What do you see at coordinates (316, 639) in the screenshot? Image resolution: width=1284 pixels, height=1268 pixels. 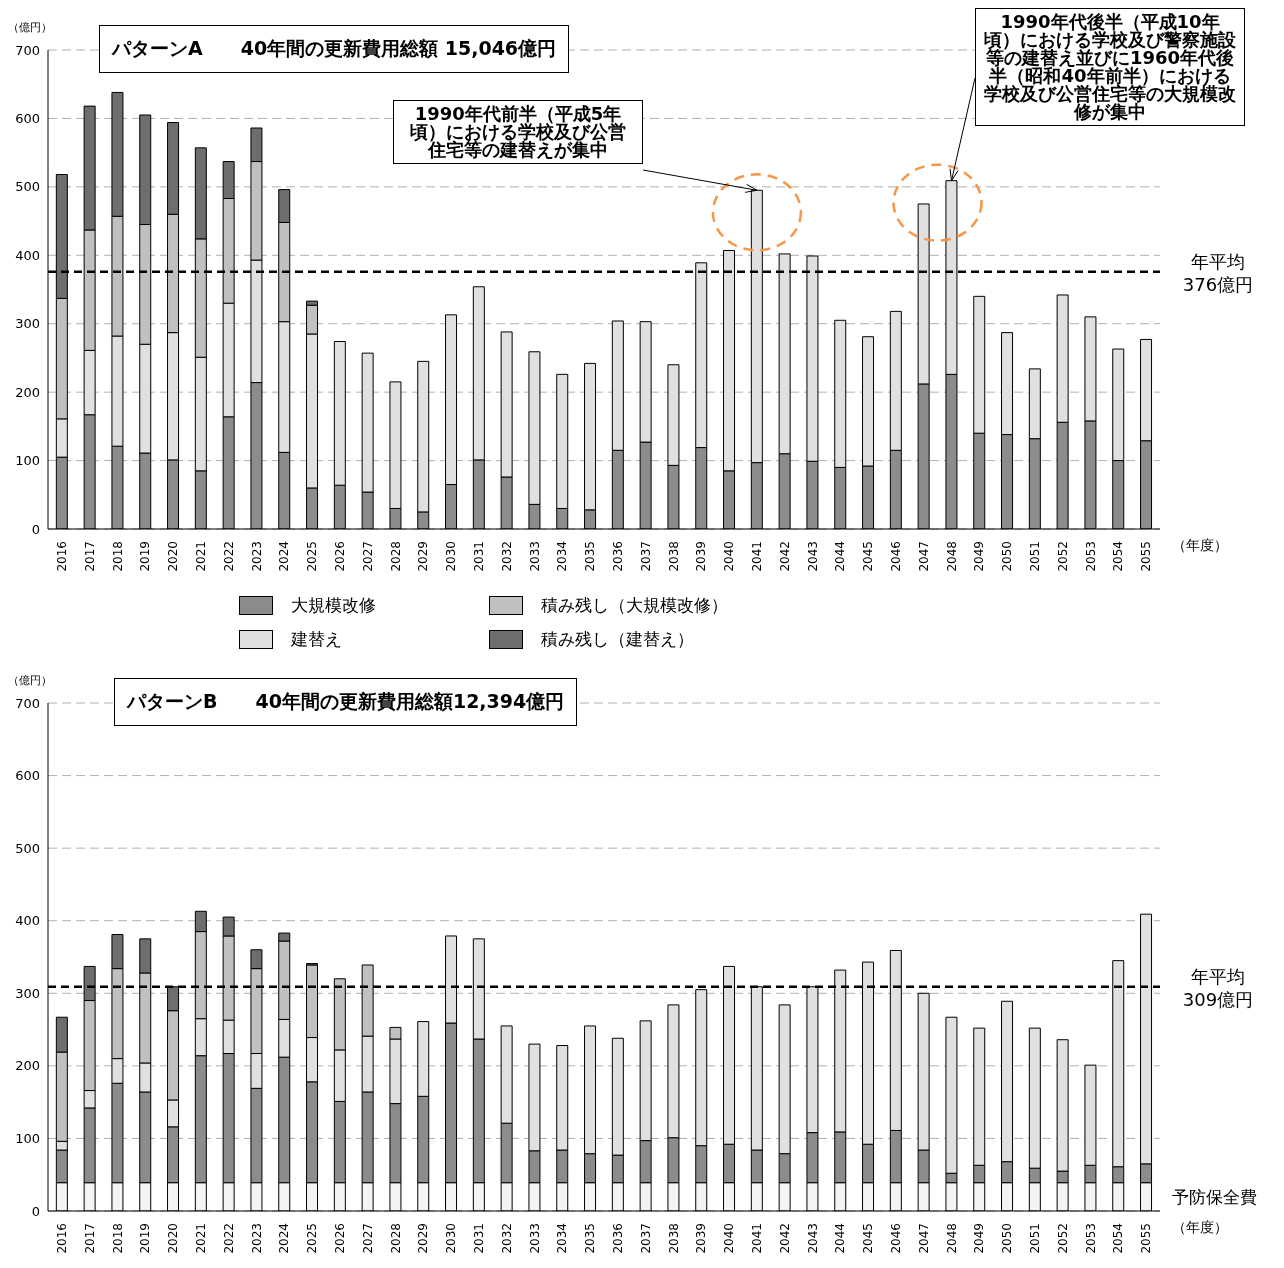 I see `legend-label: 建替え` at bounding box center [316, 639].